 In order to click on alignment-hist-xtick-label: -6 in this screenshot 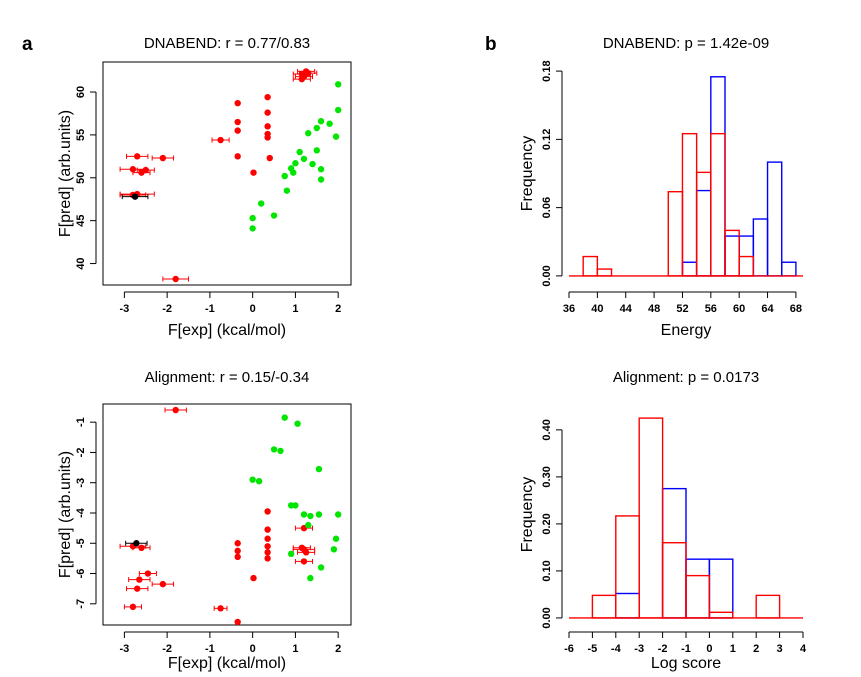, I will do `click(569, 649)`.